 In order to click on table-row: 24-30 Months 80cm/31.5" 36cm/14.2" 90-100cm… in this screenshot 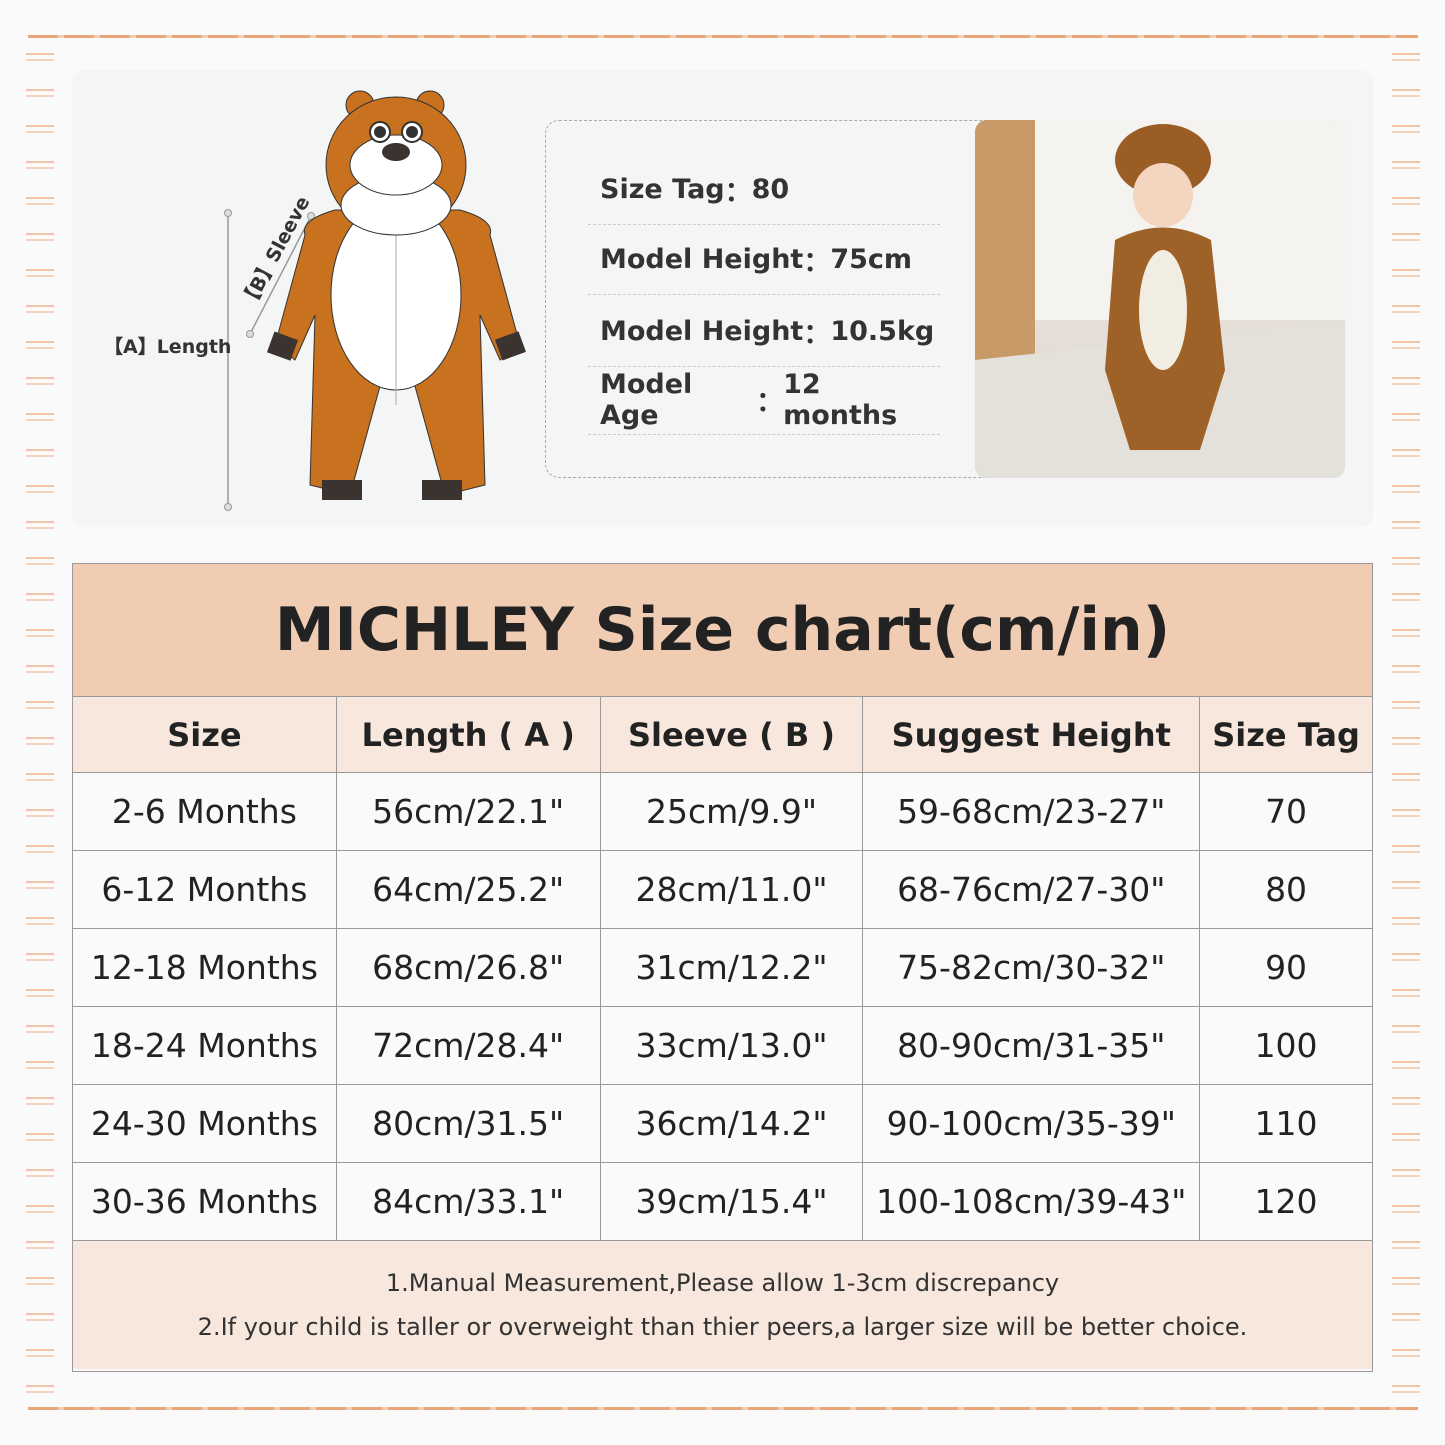, I will do `click(722, 1124)`.